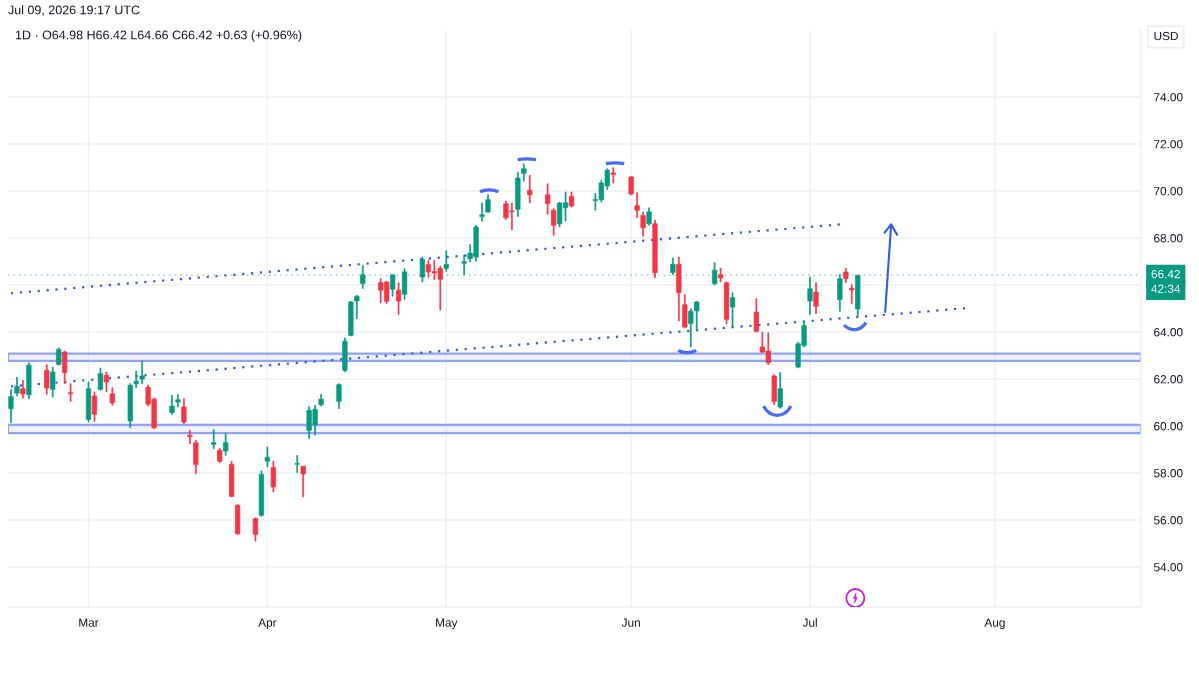 The image size is (1199, 684). Describe the element at coordinates (1168, 97) in the screenshot. I see `y-tick-label: 74.00` at that location.